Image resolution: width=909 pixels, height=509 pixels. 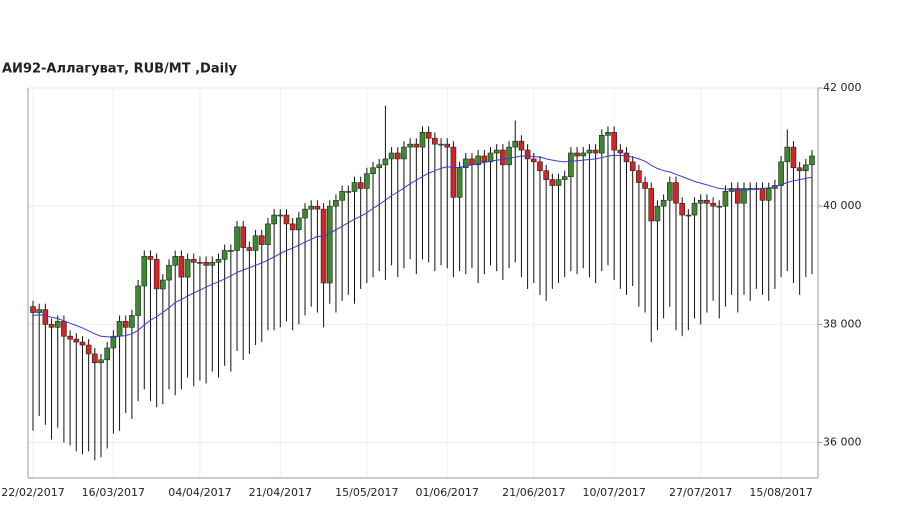 What do you see at coordinates (842, 323) in the screenshot?
I see `y-tick-label: 38 000` at bounding box center [842, 323].